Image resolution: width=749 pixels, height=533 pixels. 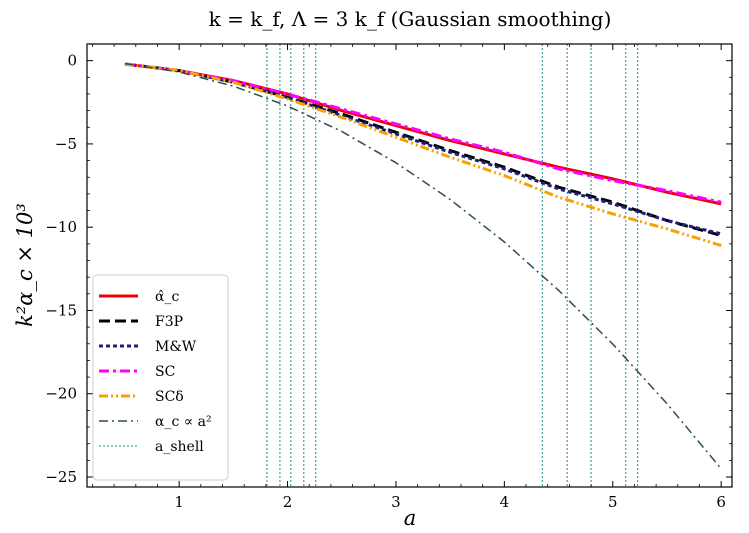 I want to click on y-axis-label: k²α_c × 10³, so click(x=25, y=265).